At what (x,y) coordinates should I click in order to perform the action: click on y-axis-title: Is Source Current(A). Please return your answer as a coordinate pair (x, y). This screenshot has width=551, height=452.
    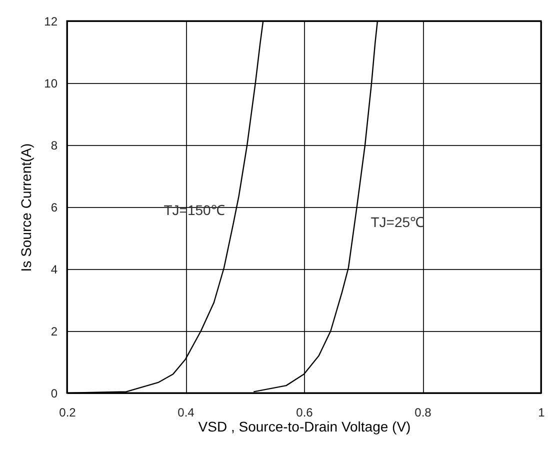
    Looking at the image, I should click on (26, 207).